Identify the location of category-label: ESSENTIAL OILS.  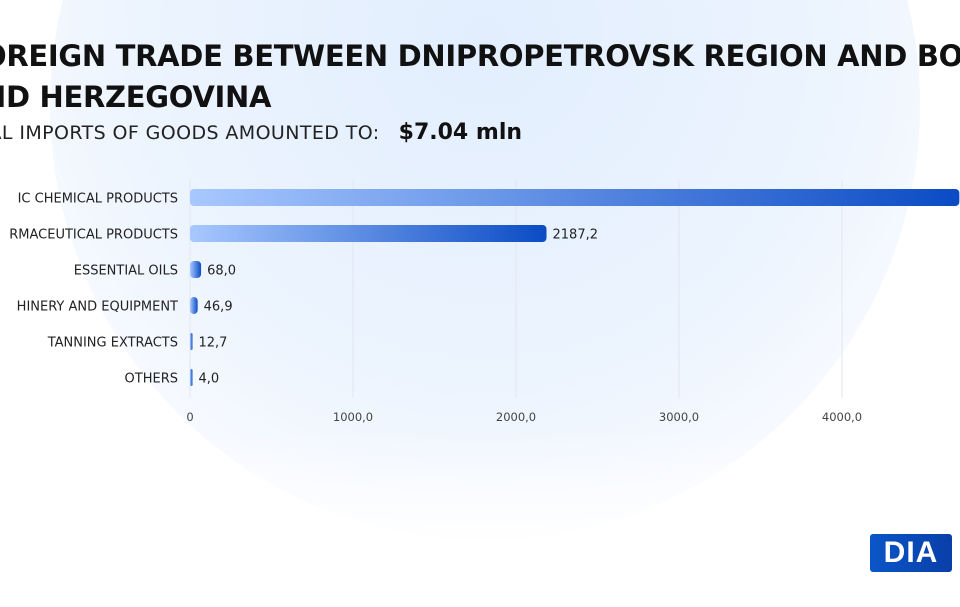
(126, 271).